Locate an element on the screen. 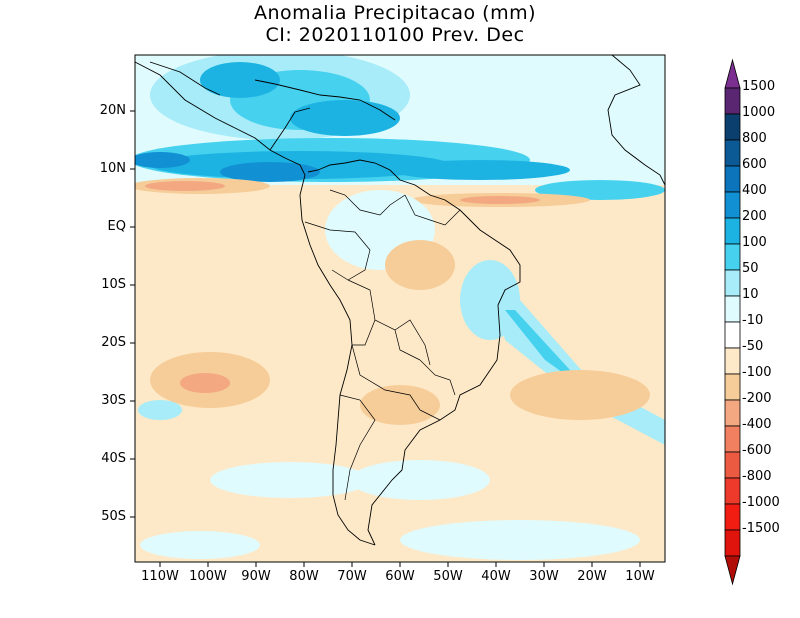 Image resolution: width=800 pixels, height=618 pixels. lon-label: 40W is located at coordinates (496, 576).